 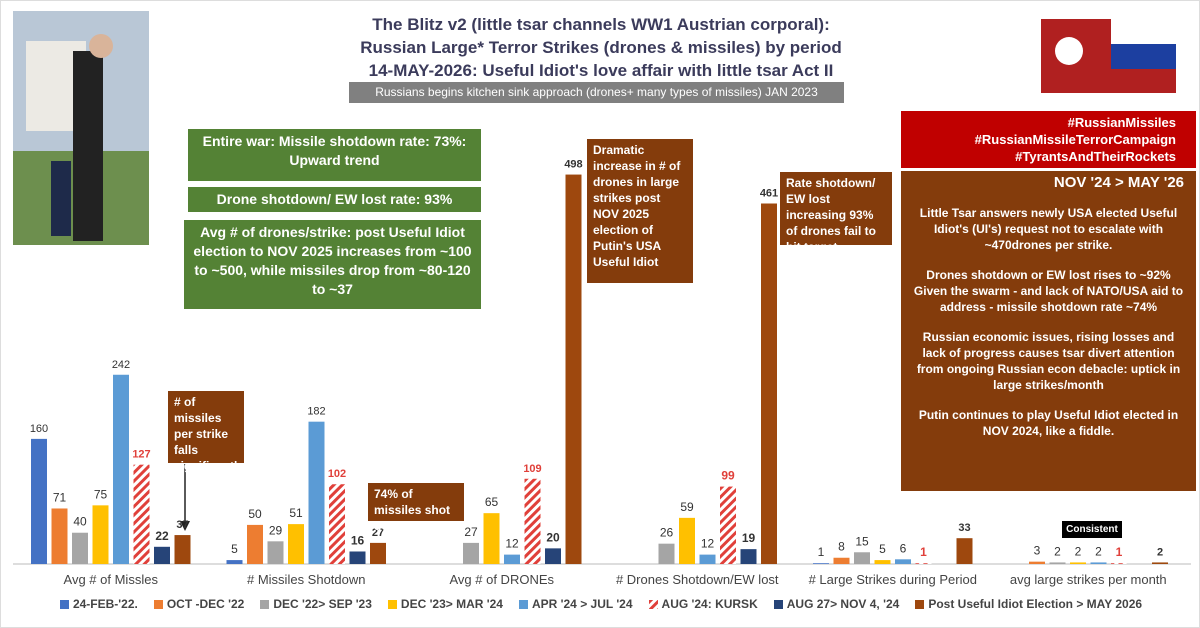 I want to click on x-tick-label: # Missiles Shotdown, so click(x=306, y=579).